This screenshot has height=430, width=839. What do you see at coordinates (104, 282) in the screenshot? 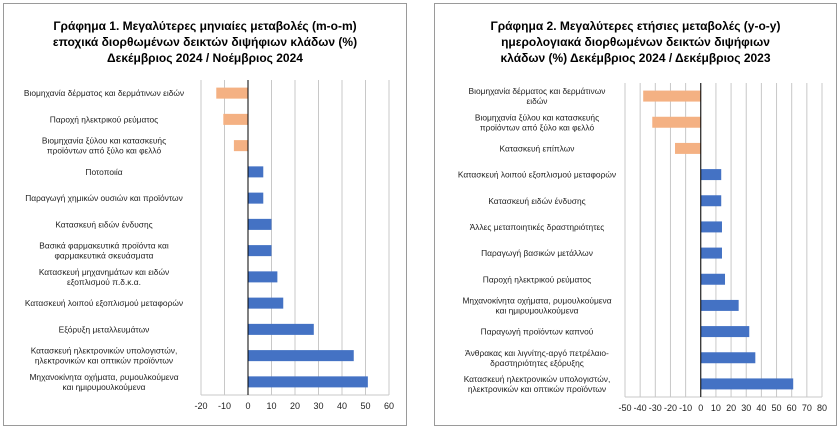
I see `category-label: εξοπλισμού π.δ.κ.α.` at bounding box center [104, 282].